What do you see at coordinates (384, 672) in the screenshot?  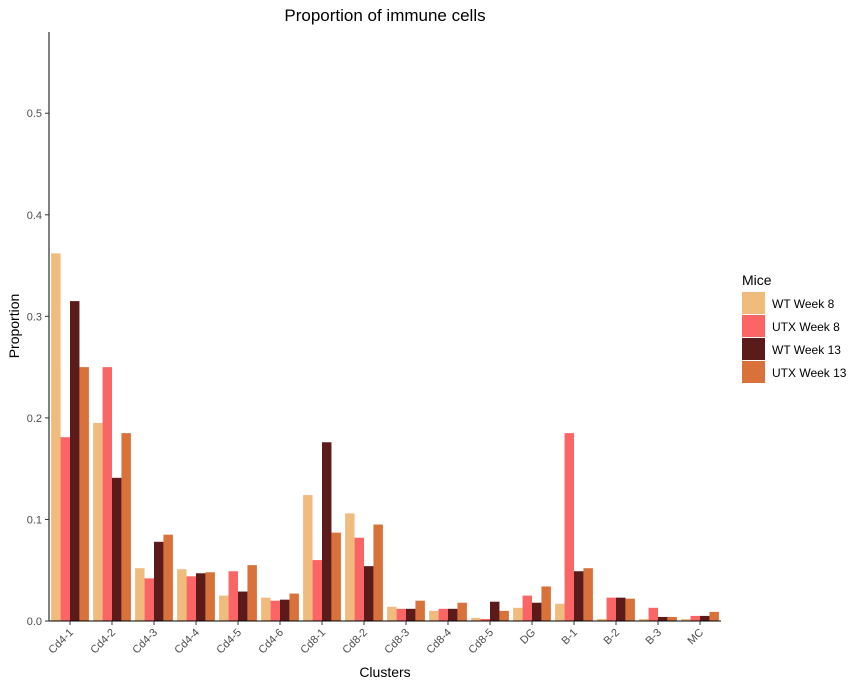 I see `x-axis-title: Clusters` at bounding box center [384, 672].